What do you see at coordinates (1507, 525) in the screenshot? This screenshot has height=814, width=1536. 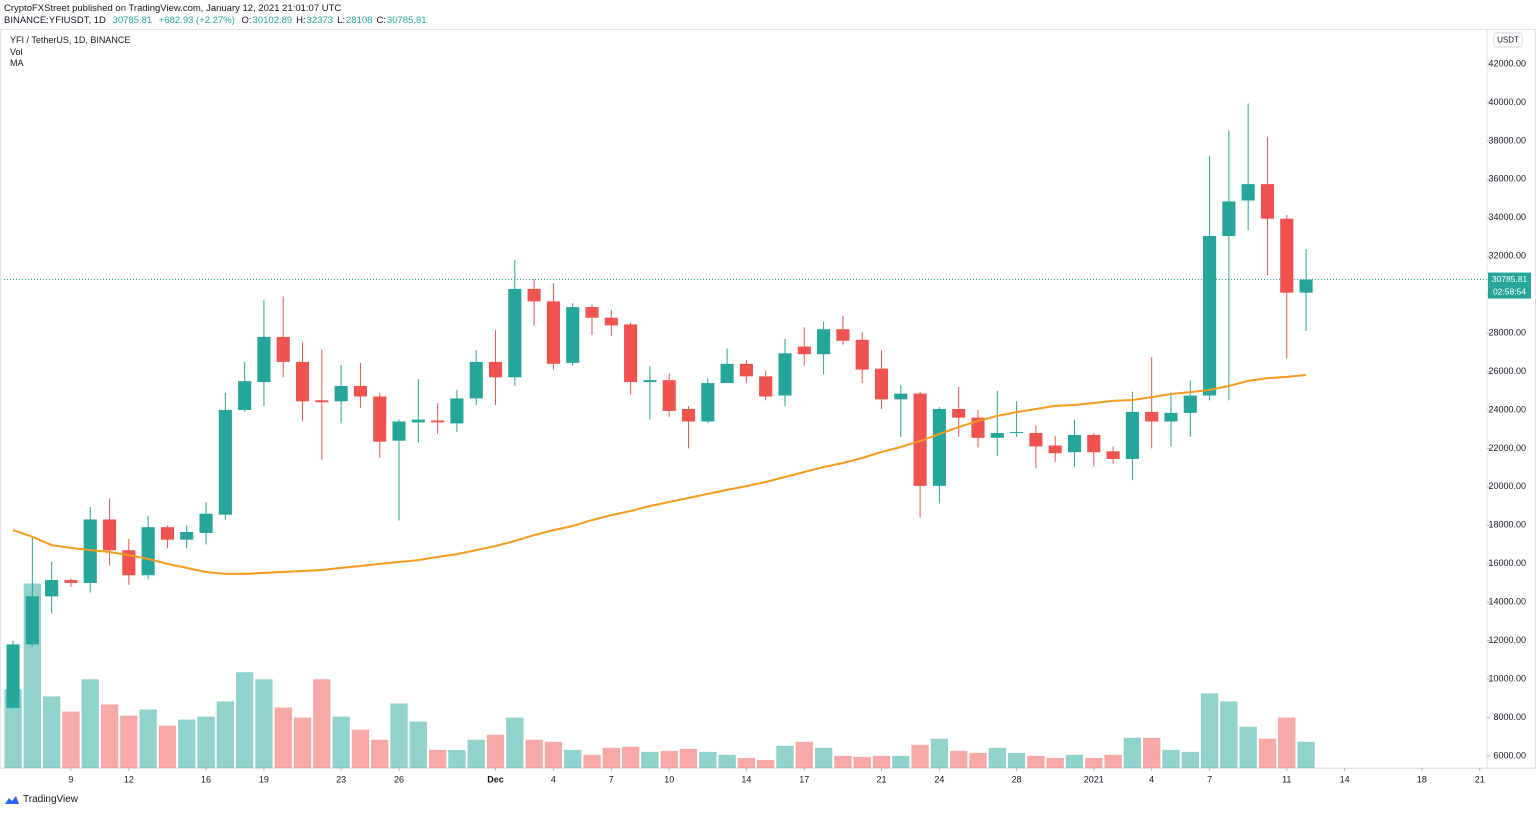 I see `y-tick-label: 18000.00` at bounding box center [1507, 525].